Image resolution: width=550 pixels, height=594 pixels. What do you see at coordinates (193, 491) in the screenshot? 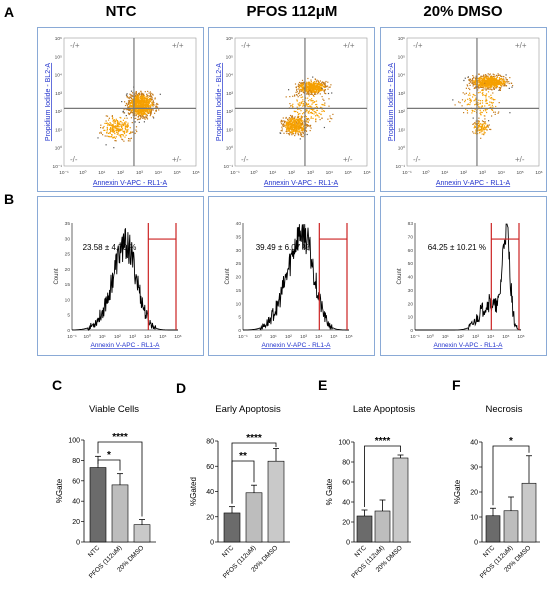
I see `y-axis-label: %Gated` at bounding box center [193, 491].